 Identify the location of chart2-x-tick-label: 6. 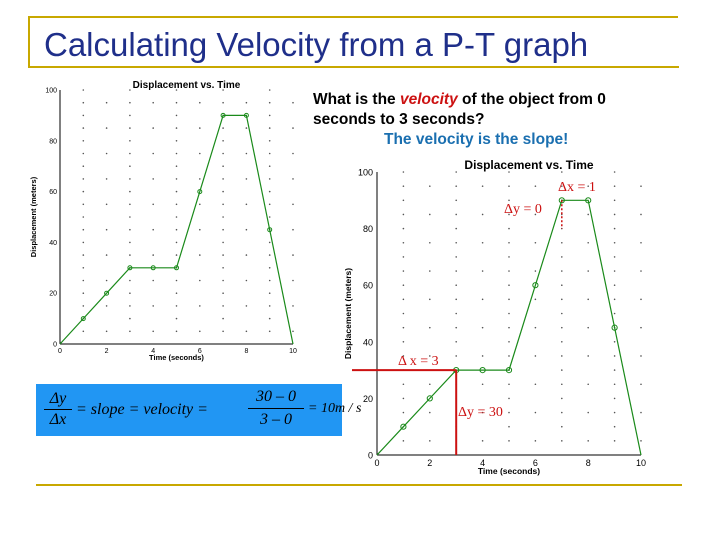
(535, 463).